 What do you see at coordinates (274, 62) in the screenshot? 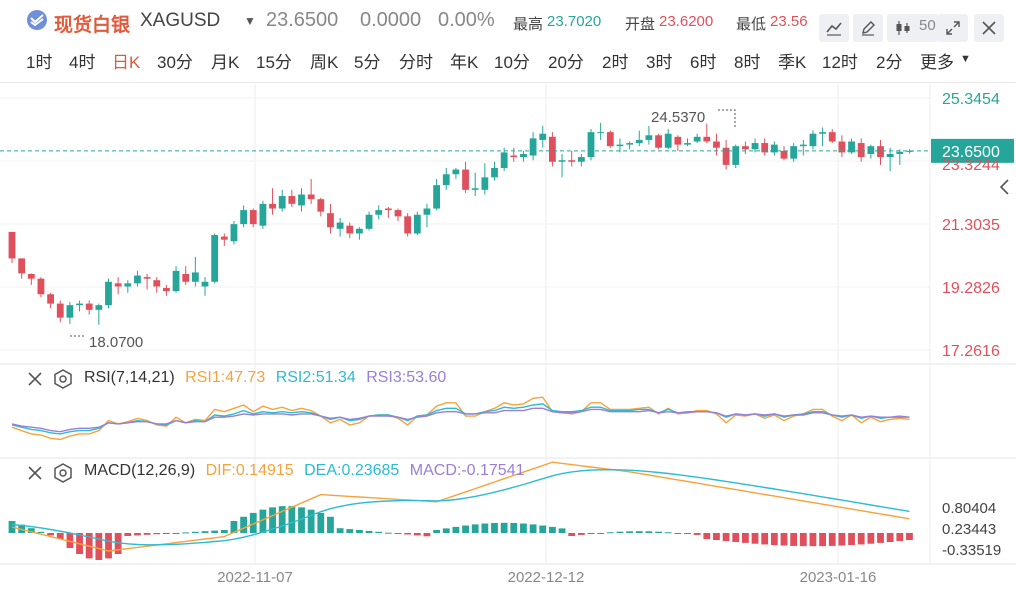
I see `tab-15m: 15分` at bounding box center [274, 62].